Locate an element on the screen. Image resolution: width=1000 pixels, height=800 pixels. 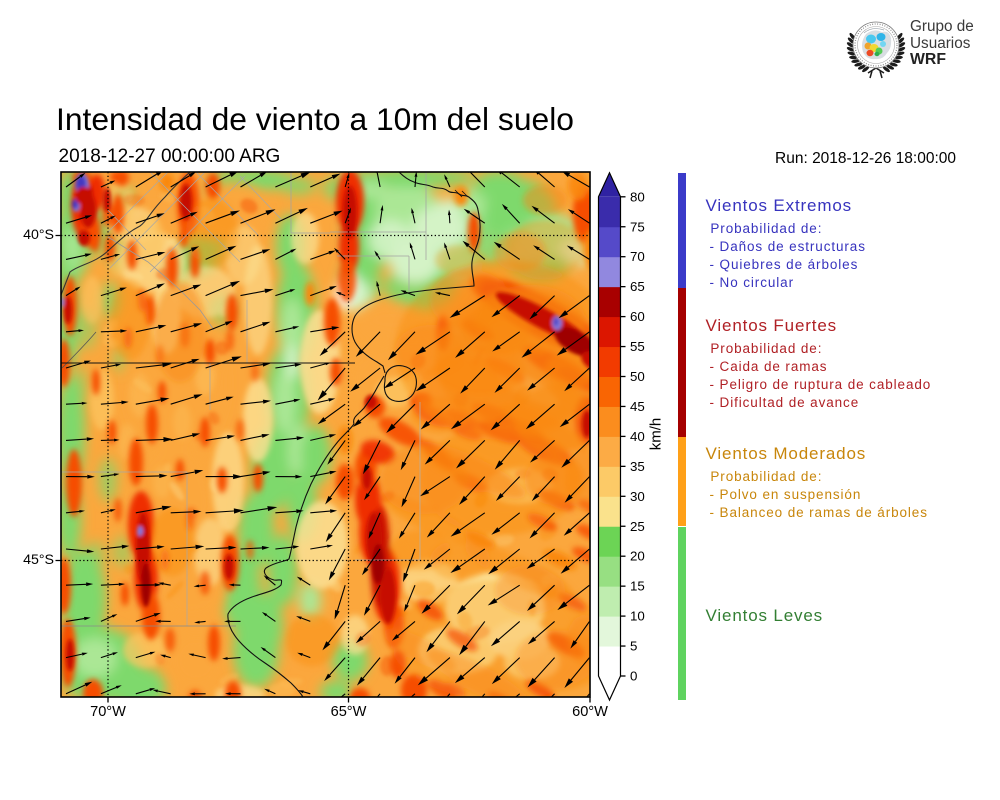
svg-text: 45 is located at coordinates (637, 406).